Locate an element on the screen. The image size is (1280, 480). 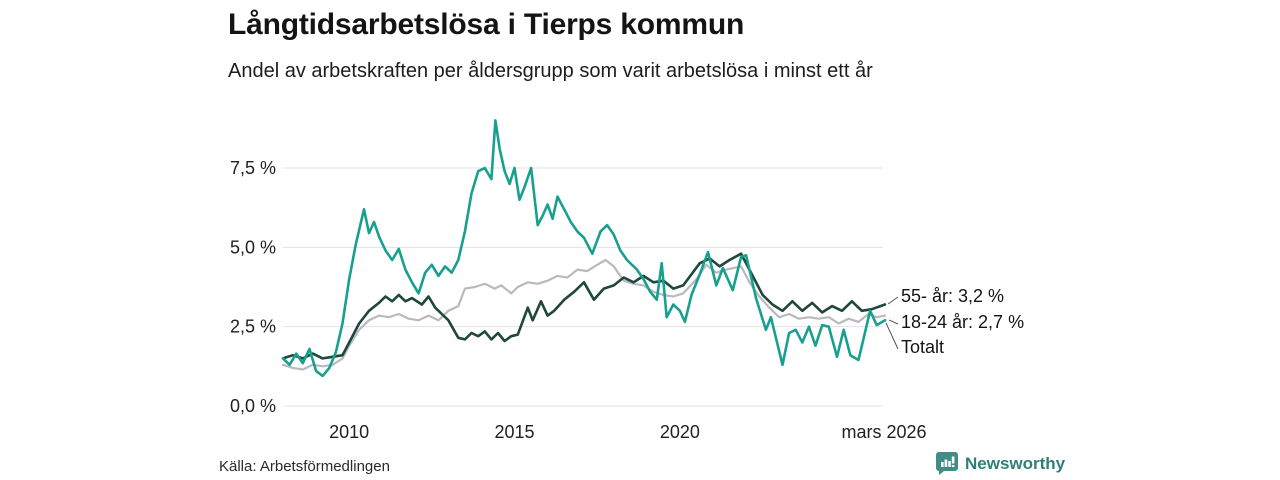
series-annotations: 55- år: 3,2 % 18-24 år: 2,7 % Totalt is located at coordinates (954, 321).